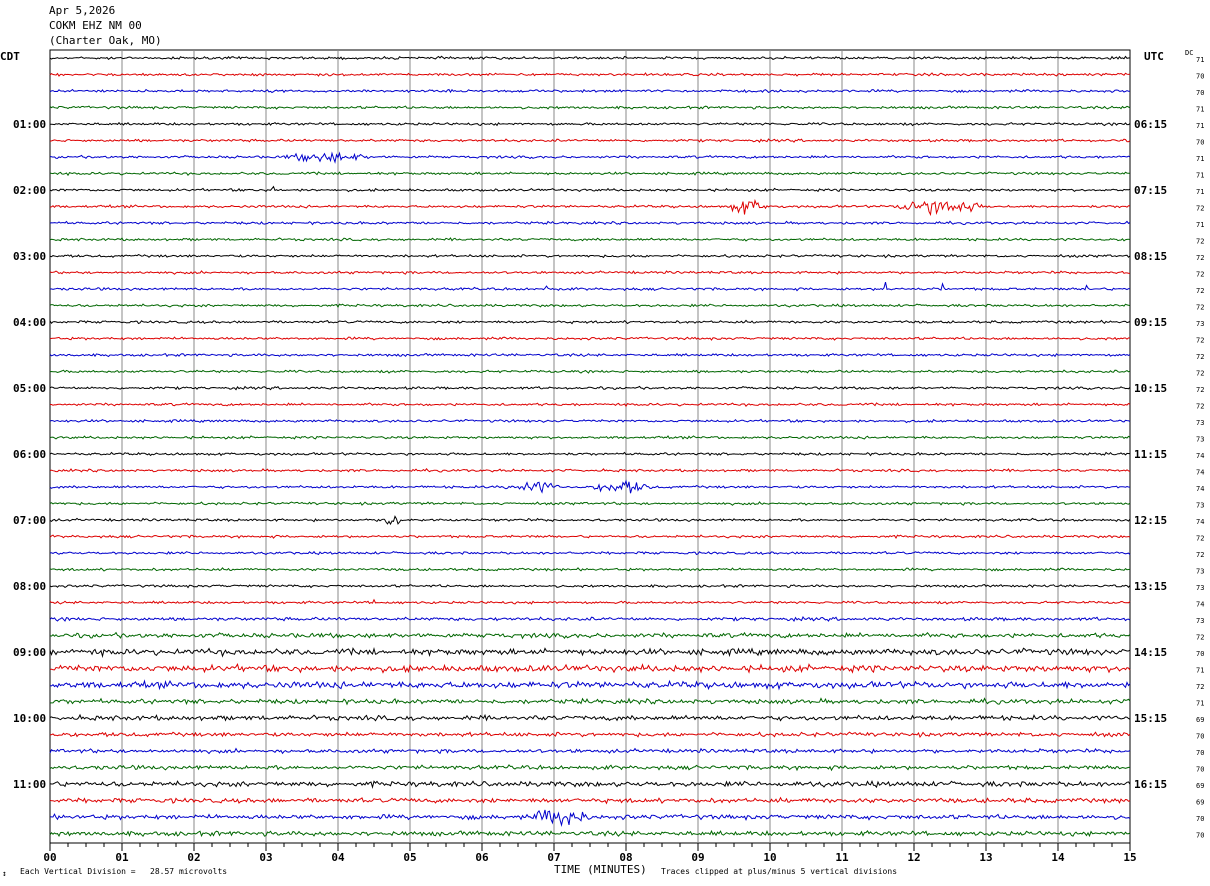 This screenshot has height=886, width=1210. I want to click on dc-offset-header: DC, so click(1189, 53).